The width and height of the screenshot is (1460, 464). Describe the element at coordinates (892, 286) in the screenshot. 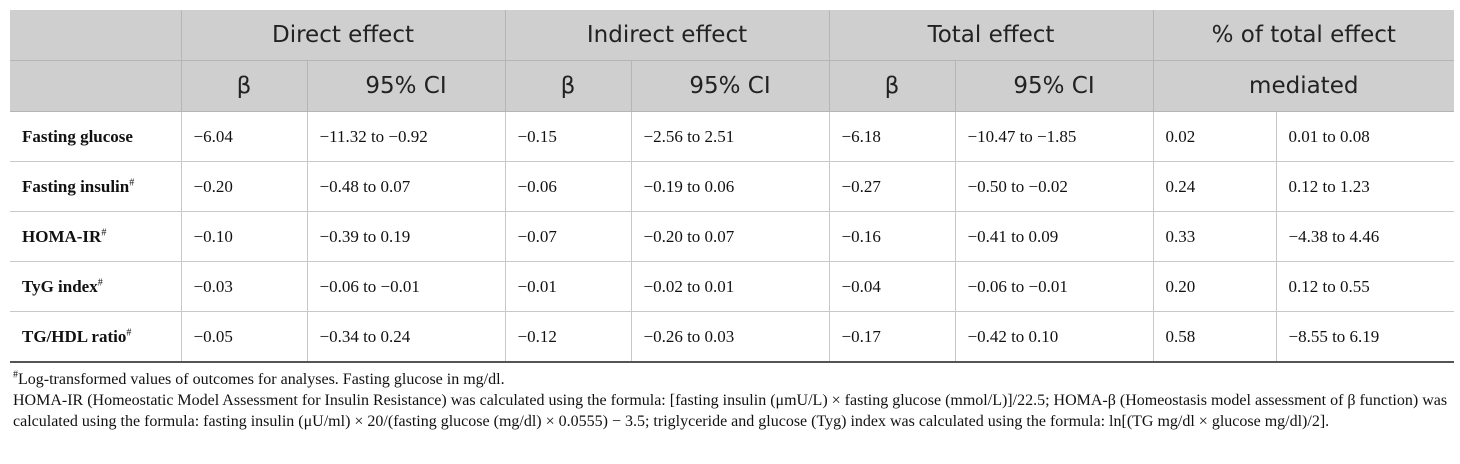

I see `cell-estimate: −0.04` at that location.